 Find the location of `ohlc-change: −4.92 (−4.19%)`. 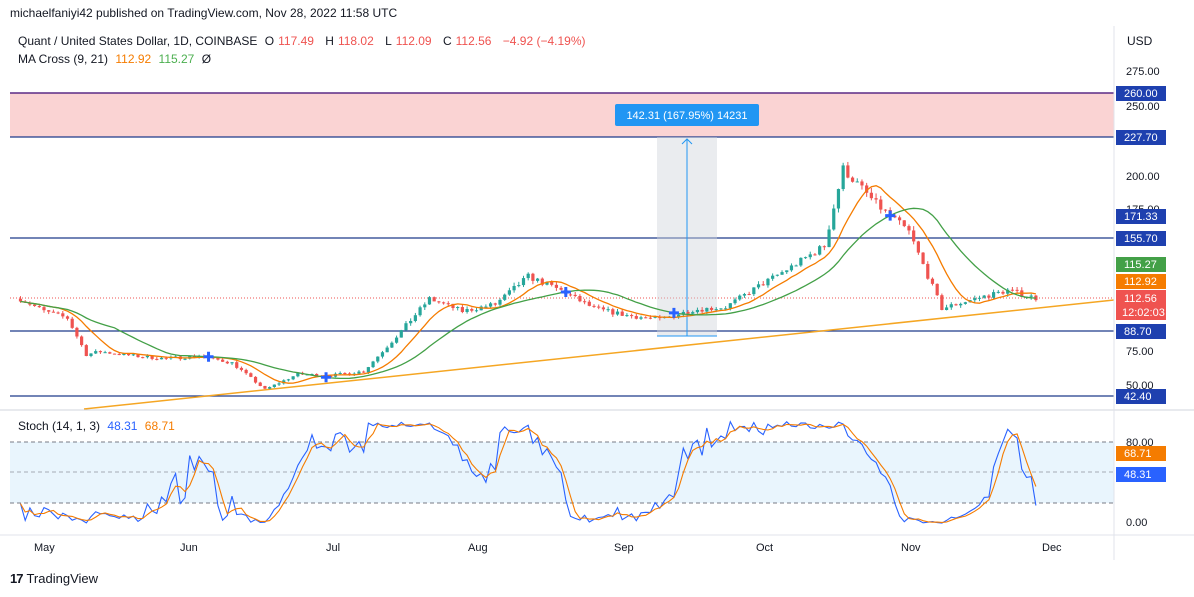

ohlc-change: −4.92 (−4.19%) is located at coordinates (544, 41).